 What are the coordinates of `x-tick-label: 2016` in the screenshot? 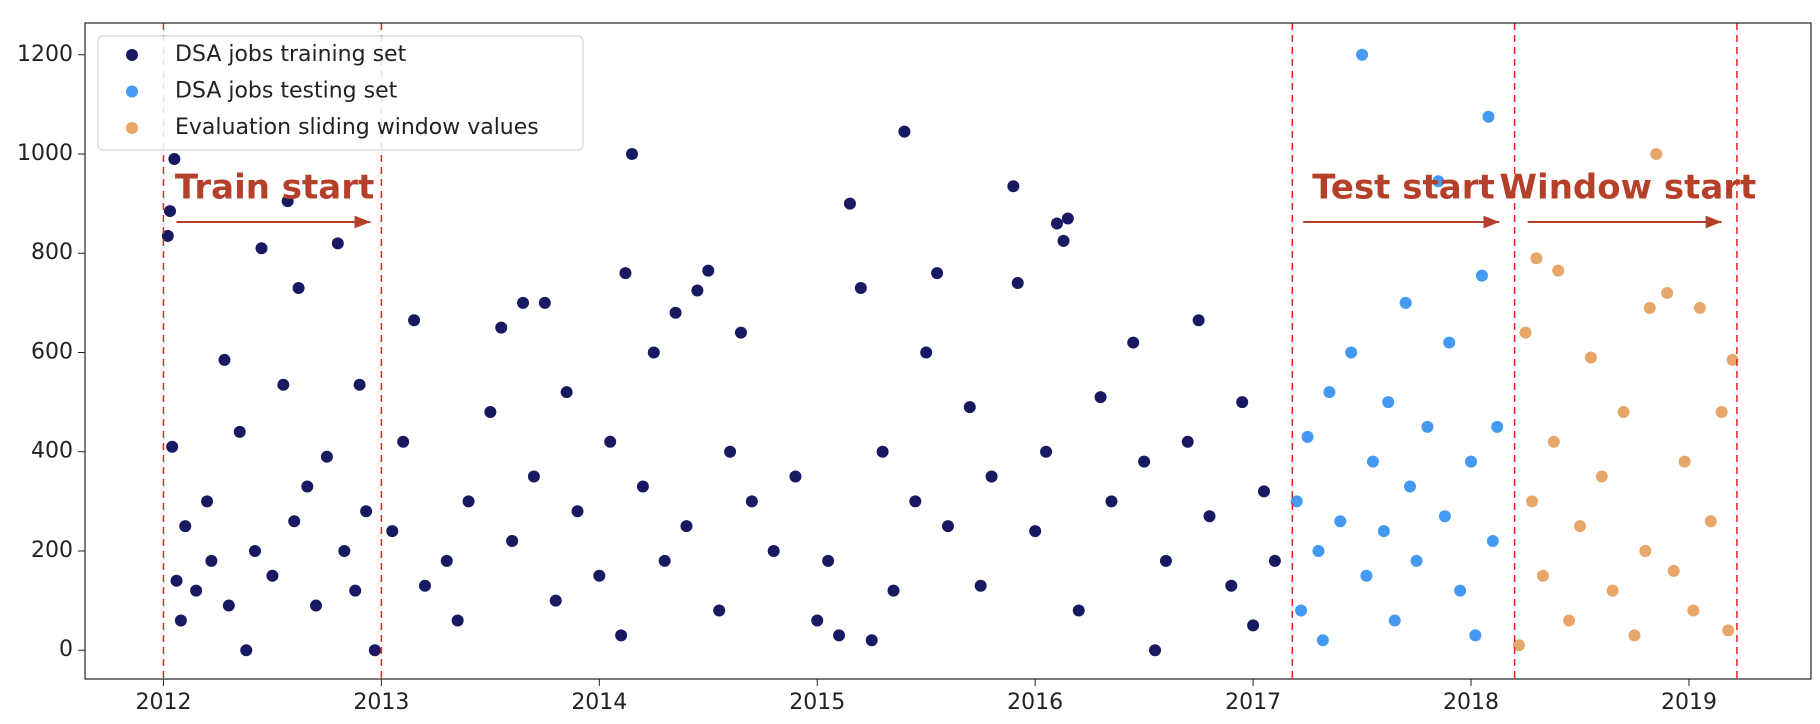 It's located at (1035, 702).